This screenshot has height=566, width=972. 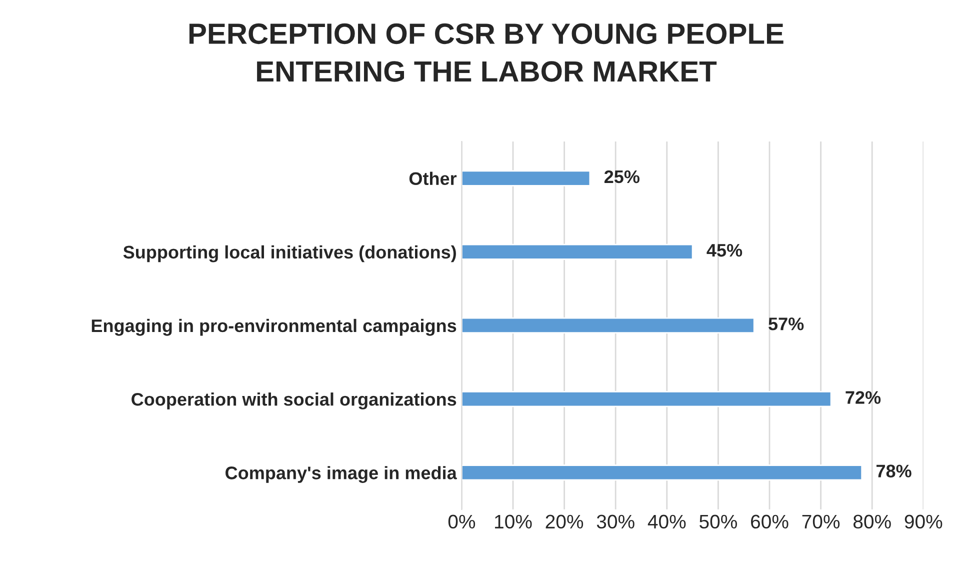 What do you see at coordinates (923, 521) in the screenshot?
I see `x-tick-label: 90%` at bounding box center [923, 521].